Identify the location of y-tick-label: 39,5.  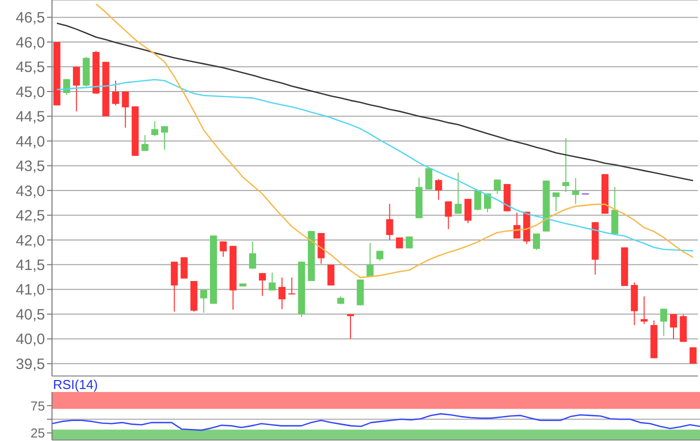
(30, 364).